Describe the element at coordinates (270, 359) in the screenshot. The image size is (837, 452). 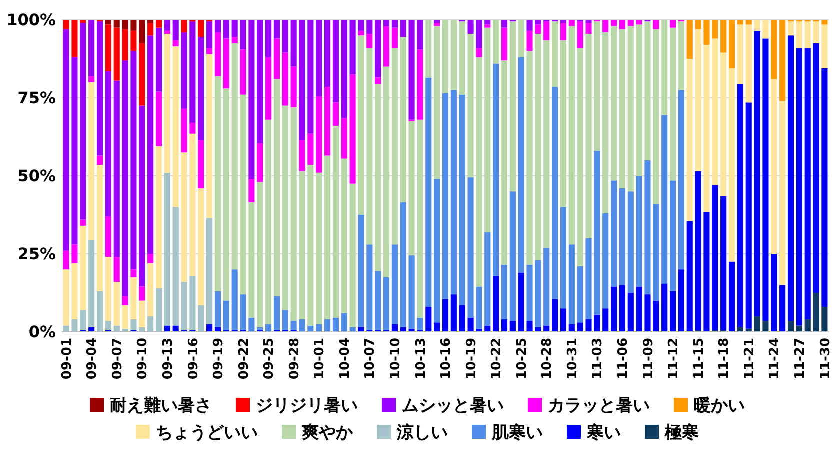
I see `x-tick-label: 09-25` at that location.